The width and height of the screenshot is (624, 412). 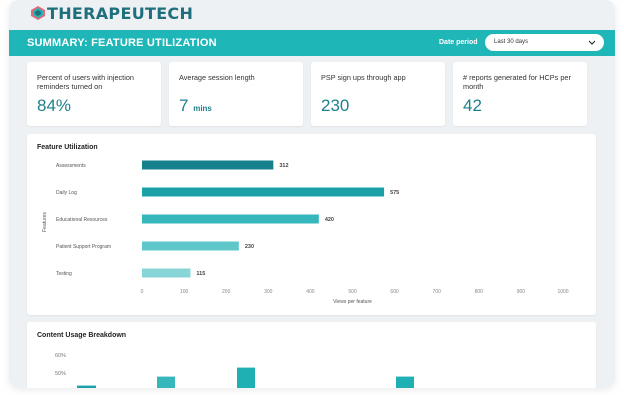 I want to click on date-period-select: Last 30 days, so click(x=544, y=42).